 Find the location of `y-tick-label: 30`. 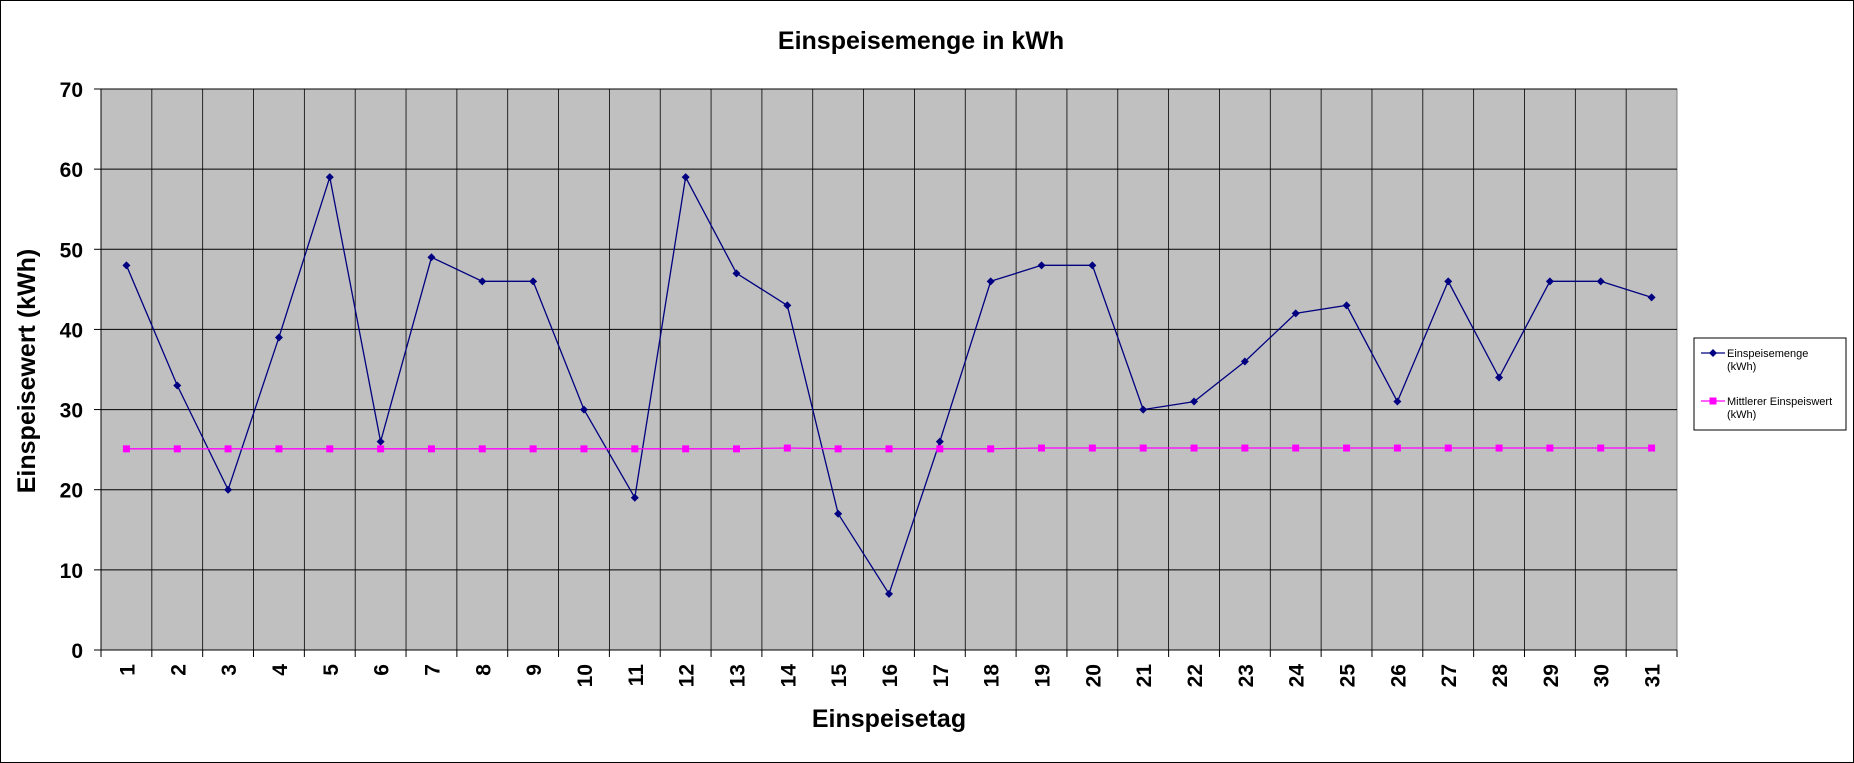

y-tick-label: 30 is located at coordinates (71, 411).